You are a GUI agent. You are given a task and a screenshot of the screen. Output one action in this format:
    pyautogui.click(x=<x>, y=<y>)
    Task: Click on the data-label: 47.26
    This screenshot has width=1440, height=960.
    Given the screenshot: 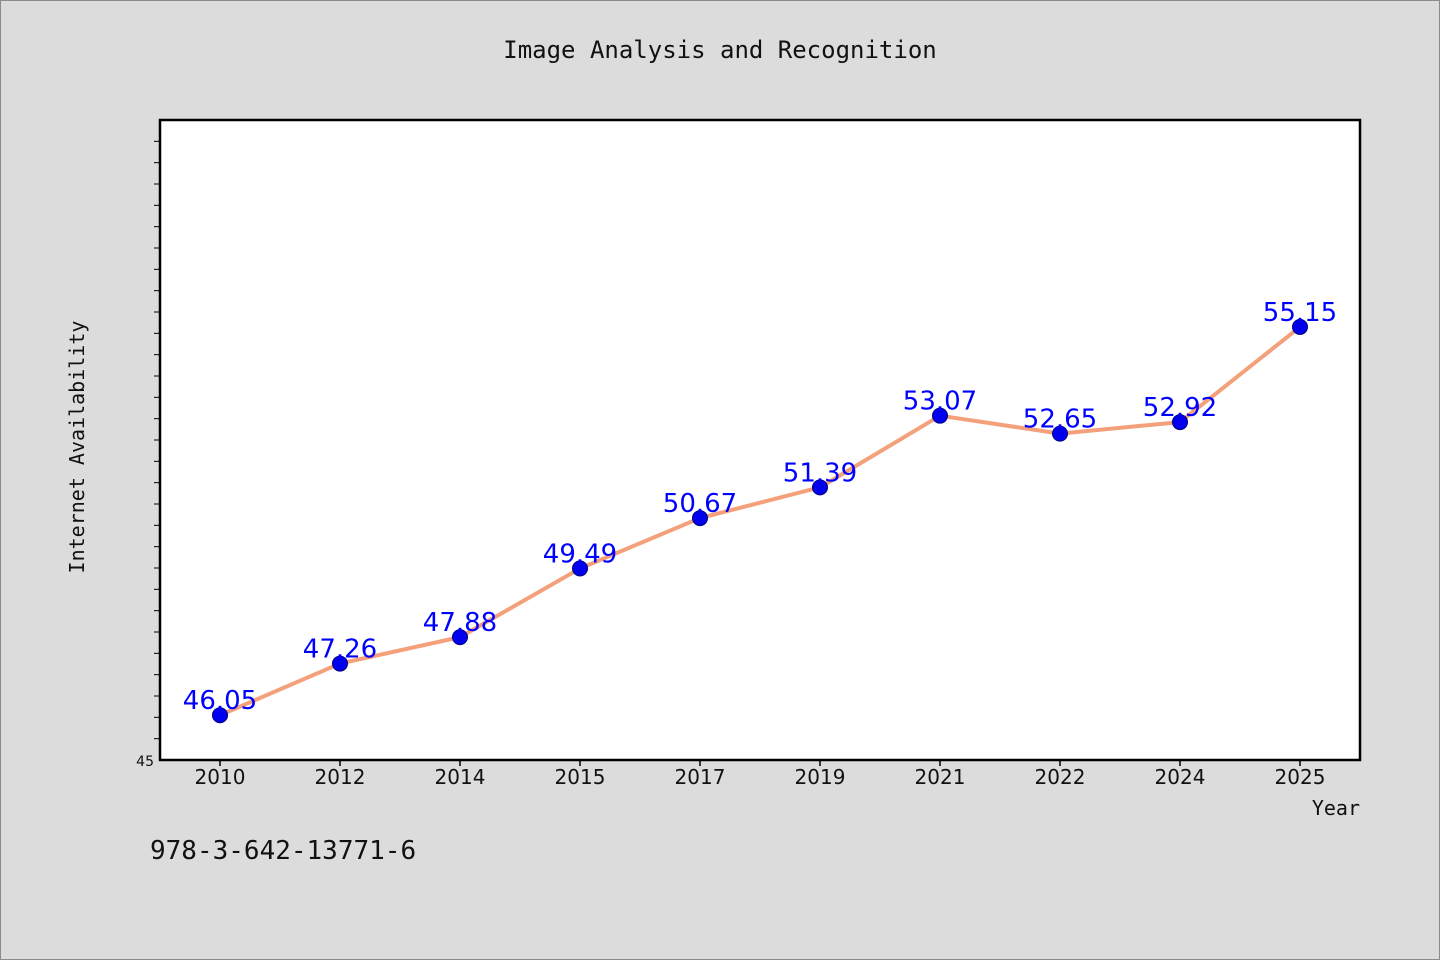 What is the action you would take?
    pyautogui.click(x=340, y=650)
    